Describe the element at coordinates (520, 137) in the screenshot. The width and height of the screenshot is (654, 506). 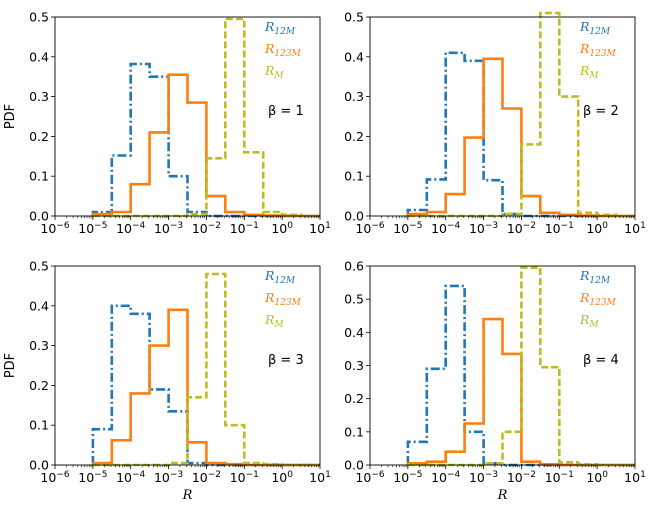
I see `series-r-123m` at that location.